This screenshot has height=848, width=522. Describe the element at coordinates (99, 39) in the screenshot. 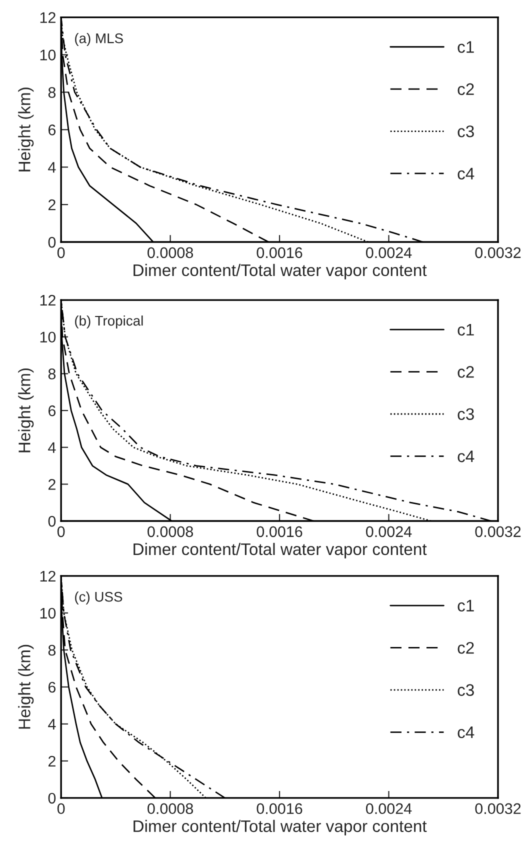

I see `text: (a) MLS` at that location.